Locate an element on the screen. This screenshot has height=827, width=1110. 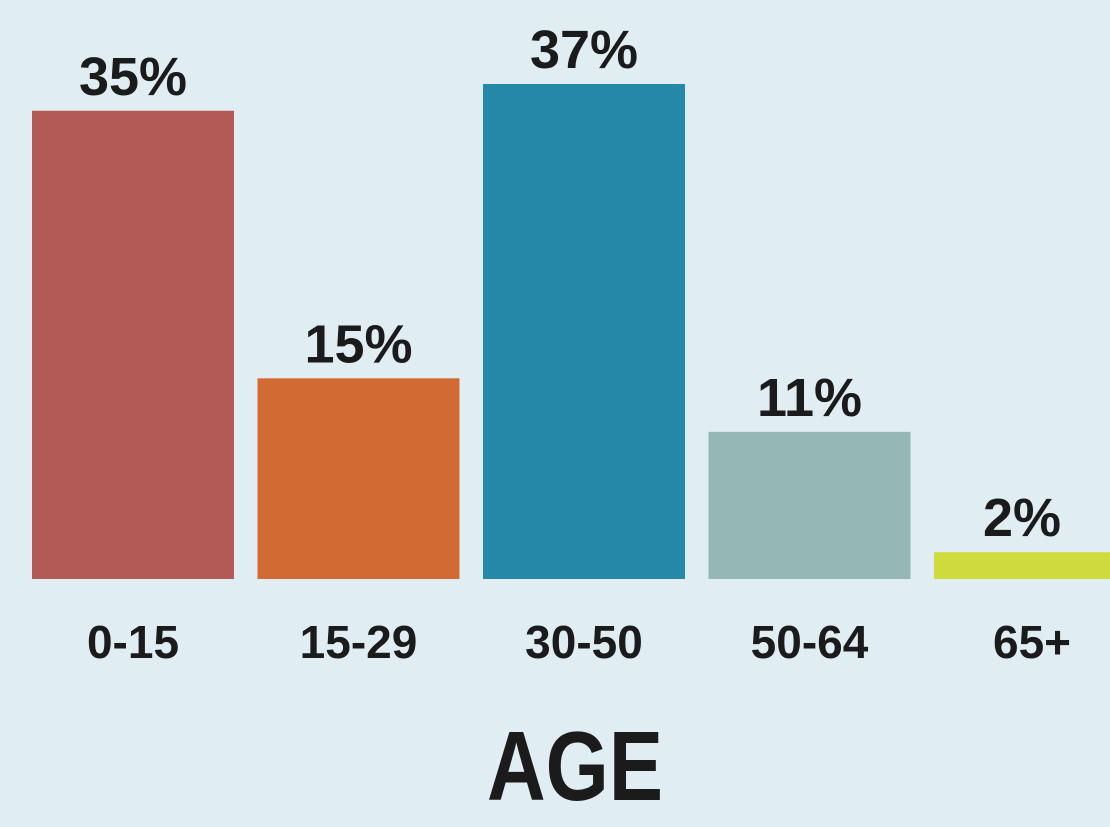
x-tick-label-50-64: 50-64 is located at coordinates (810, 642).